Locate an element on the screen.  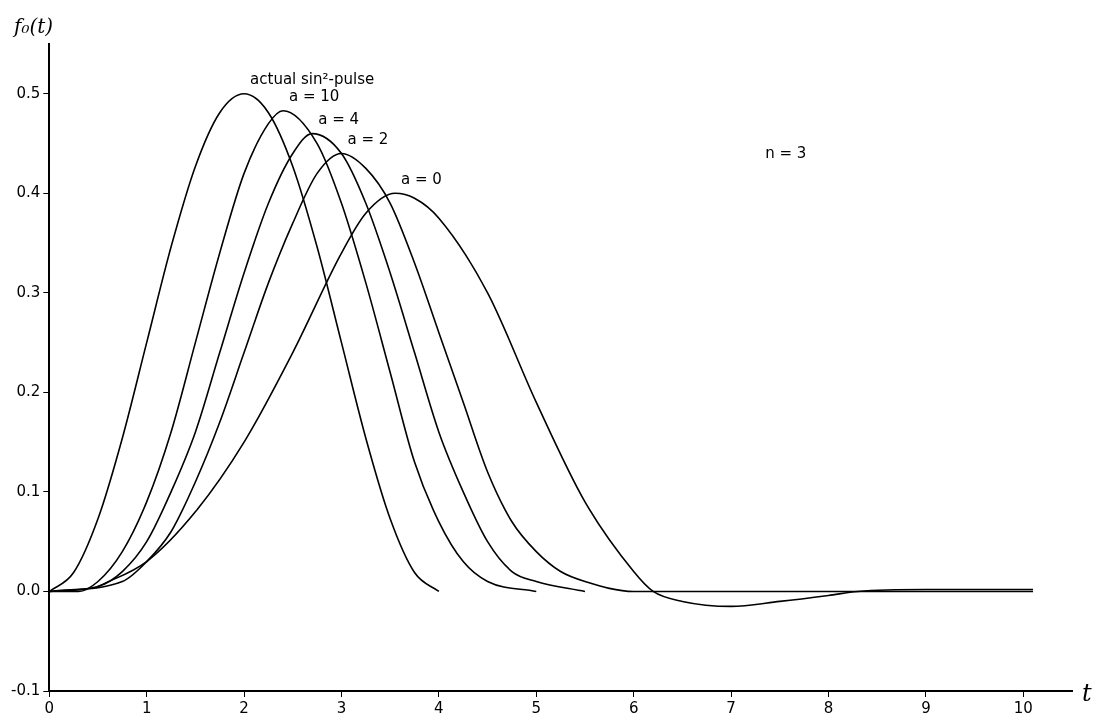
y-tick-label: 0.0 is located at coordinates (28, 590).